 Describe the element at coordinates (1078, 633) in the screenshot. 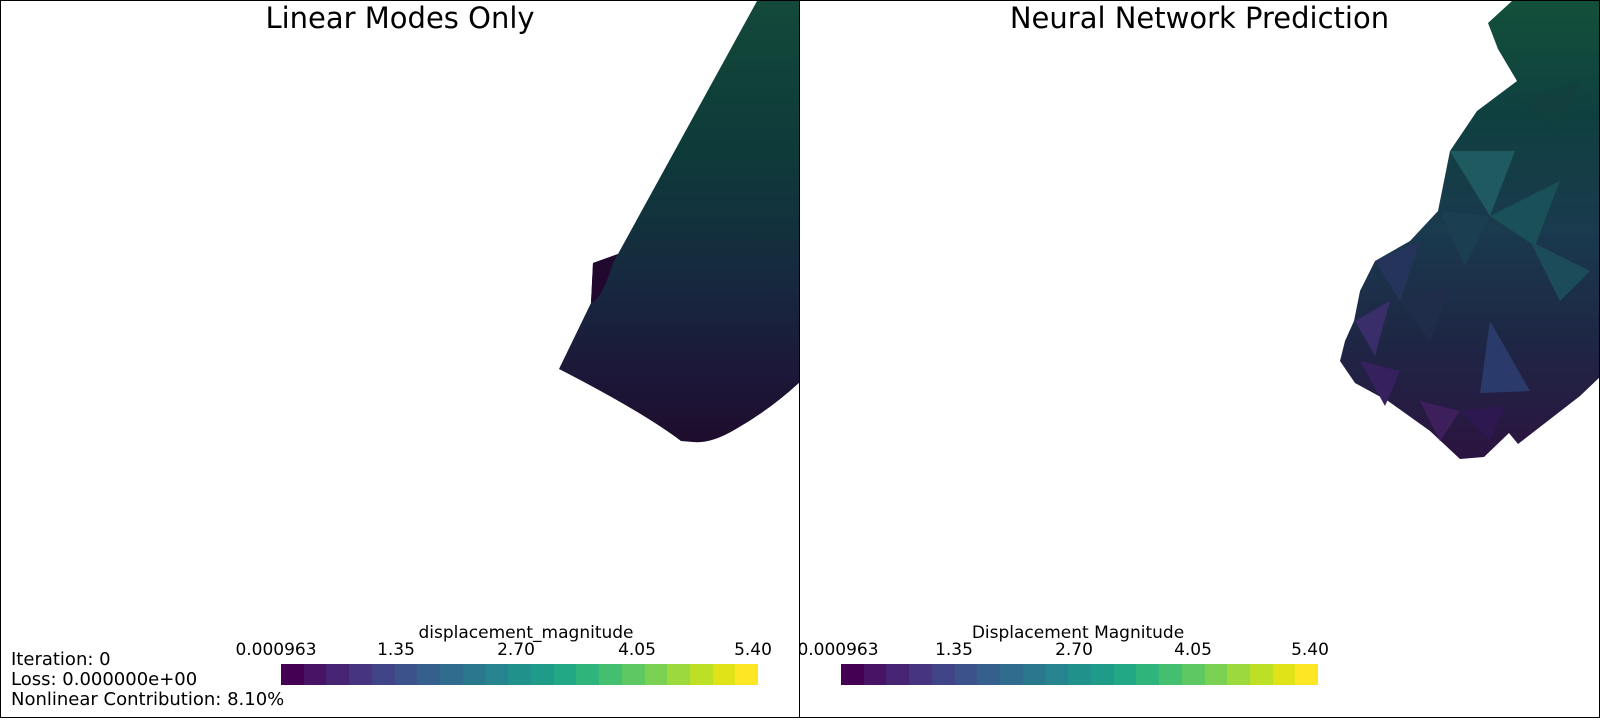

I see `colorbar-title: Displacement Magnitude` at that location.